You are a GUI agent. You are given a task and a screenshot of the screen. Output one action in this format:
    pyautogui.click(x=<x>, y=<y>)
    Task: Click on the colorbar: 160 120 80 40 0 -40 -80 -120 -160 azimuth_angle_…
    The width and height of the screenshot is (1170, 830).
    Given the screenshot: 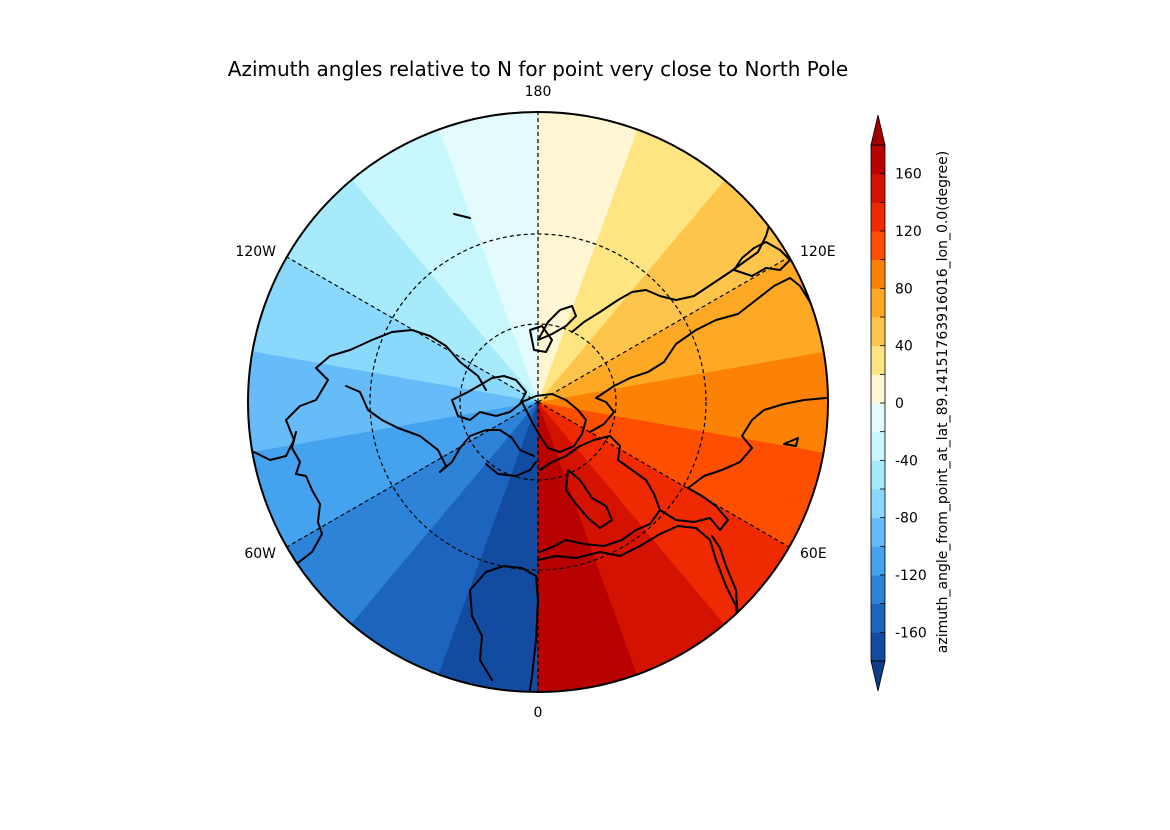 What is the action you would take?
    pyautogui.click(x=910, y=403)
    